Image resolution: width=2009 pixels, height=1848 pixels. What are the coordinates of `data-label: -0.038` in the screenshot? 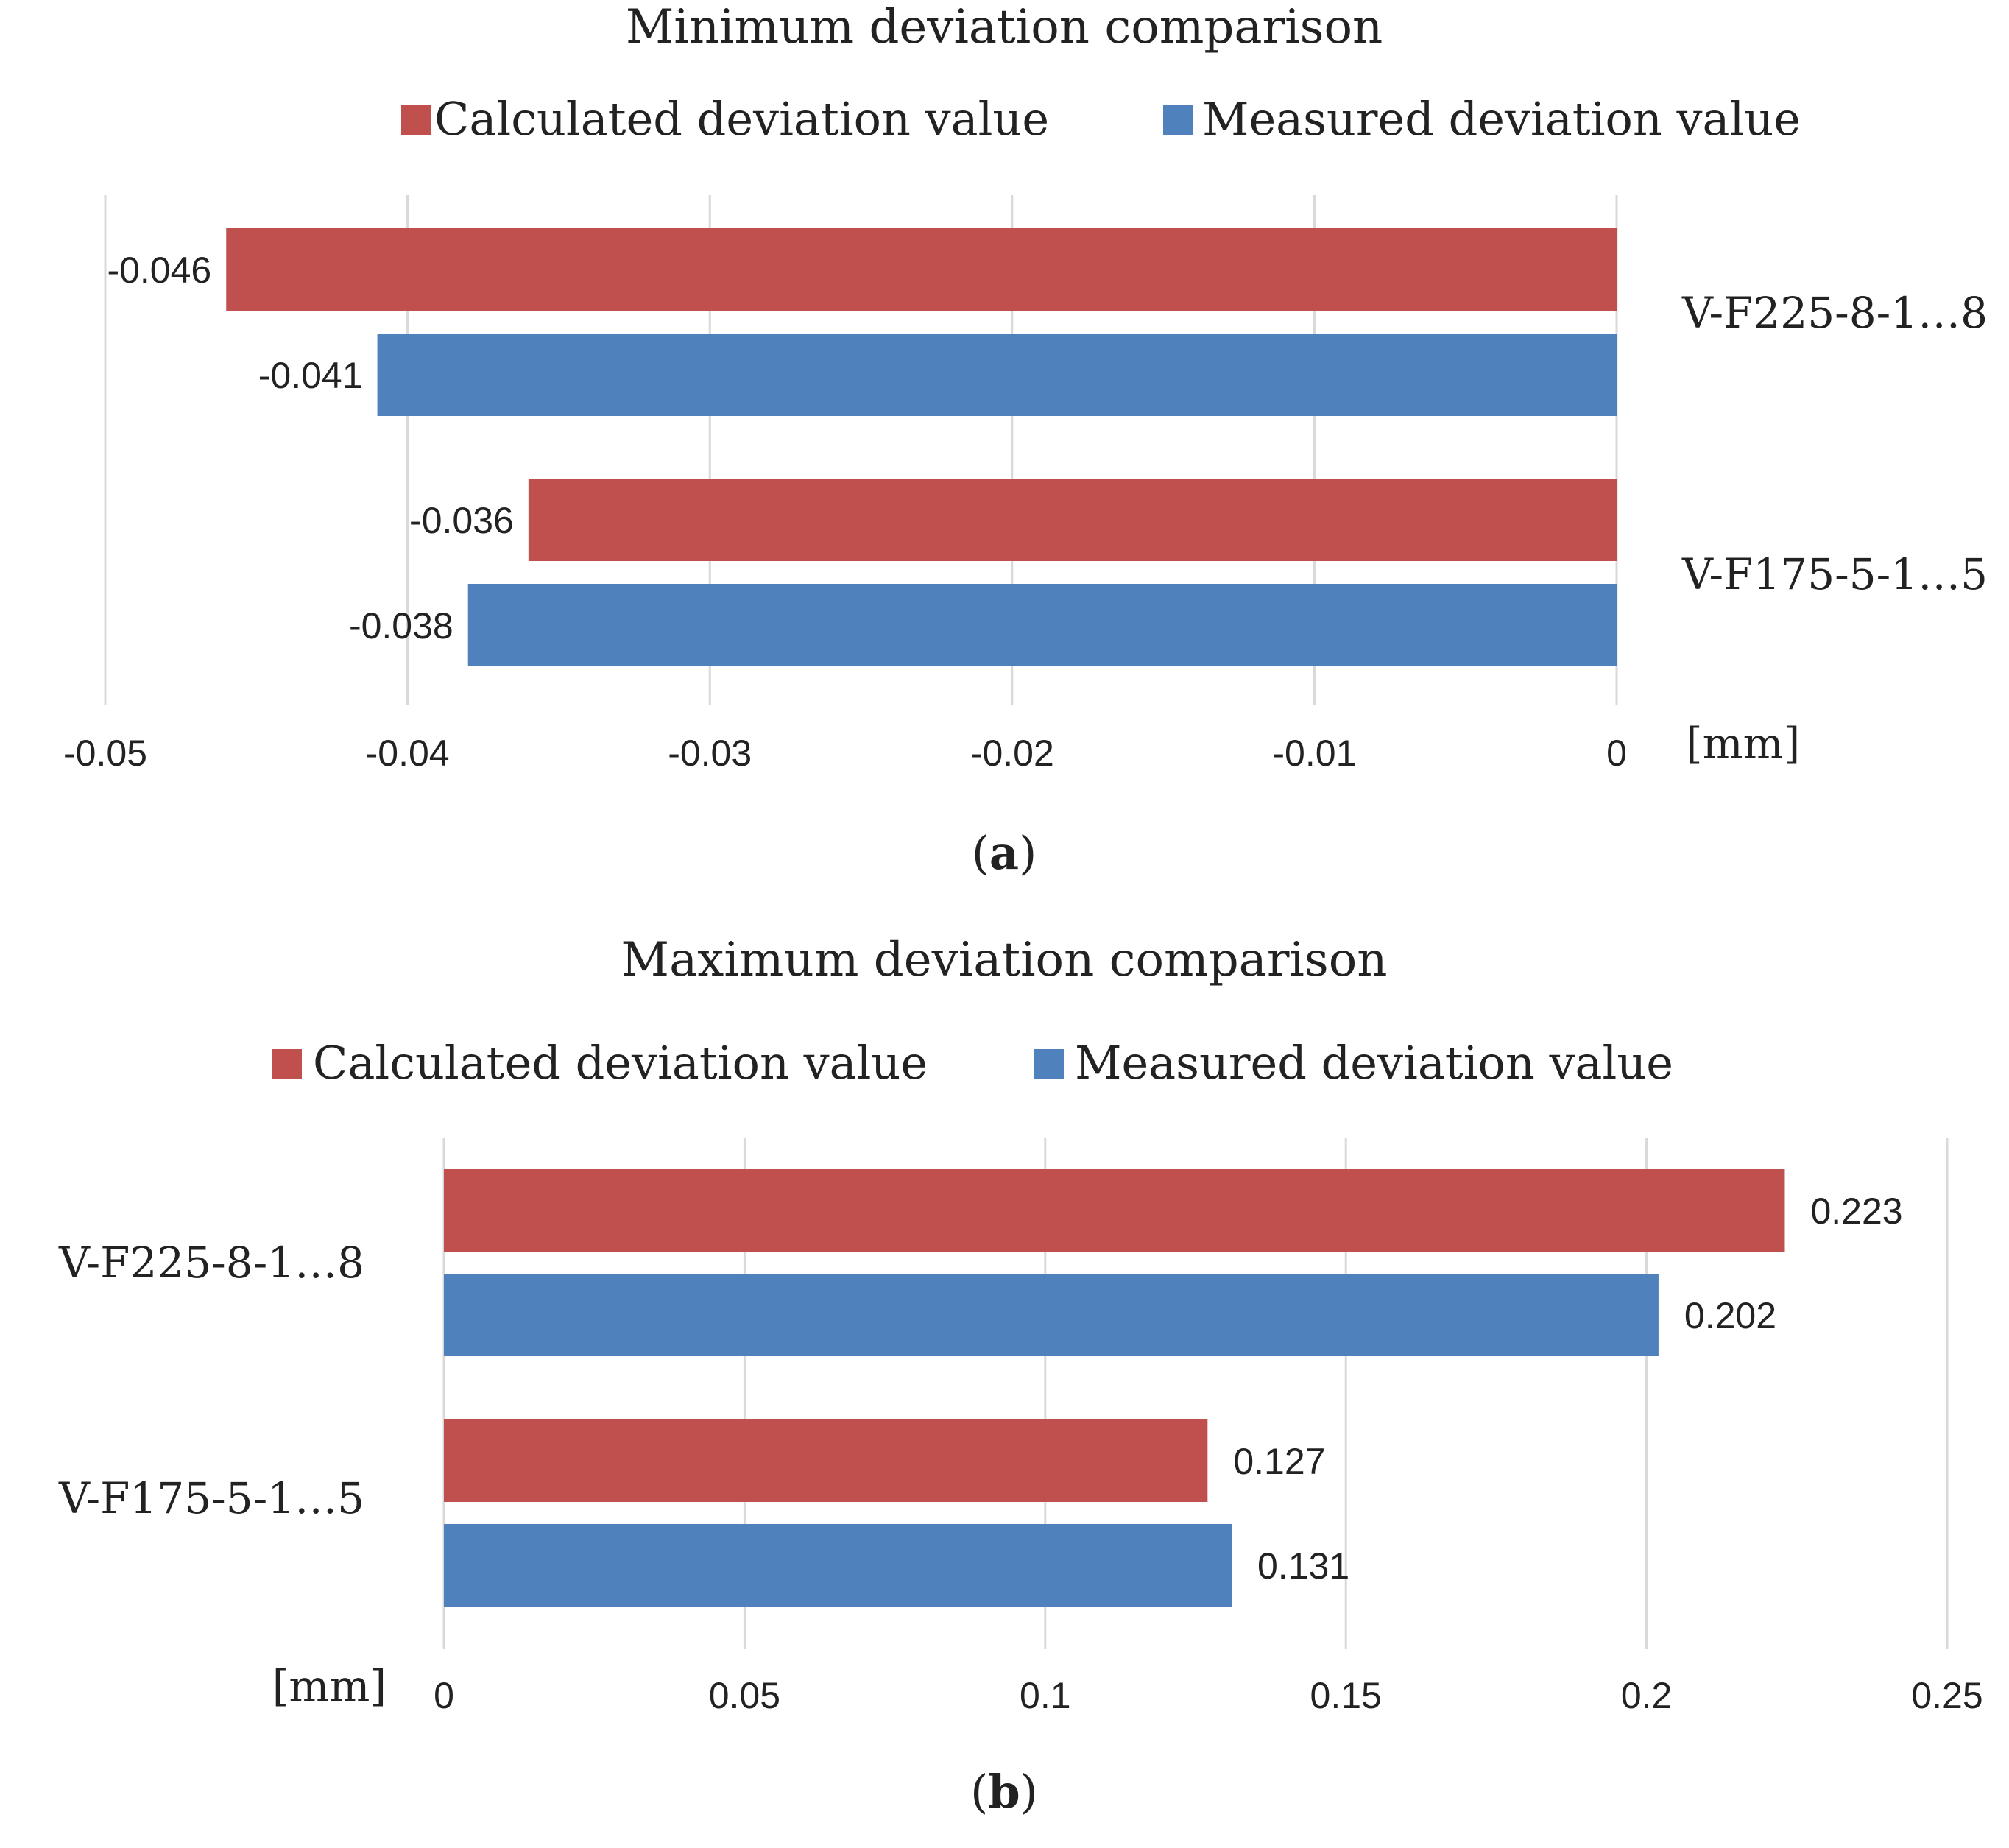 It's located at (401, 625).